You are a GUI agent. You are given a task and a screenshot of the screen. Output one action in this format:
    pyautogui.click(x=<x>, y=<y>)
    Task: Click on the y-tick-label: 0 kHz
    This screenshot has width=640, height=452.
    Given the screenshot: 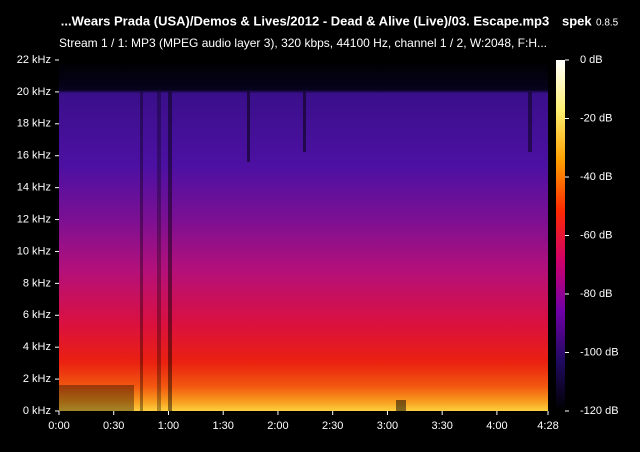 What is the action you would take?
    pyautogui.click(x=37, y=411)
    